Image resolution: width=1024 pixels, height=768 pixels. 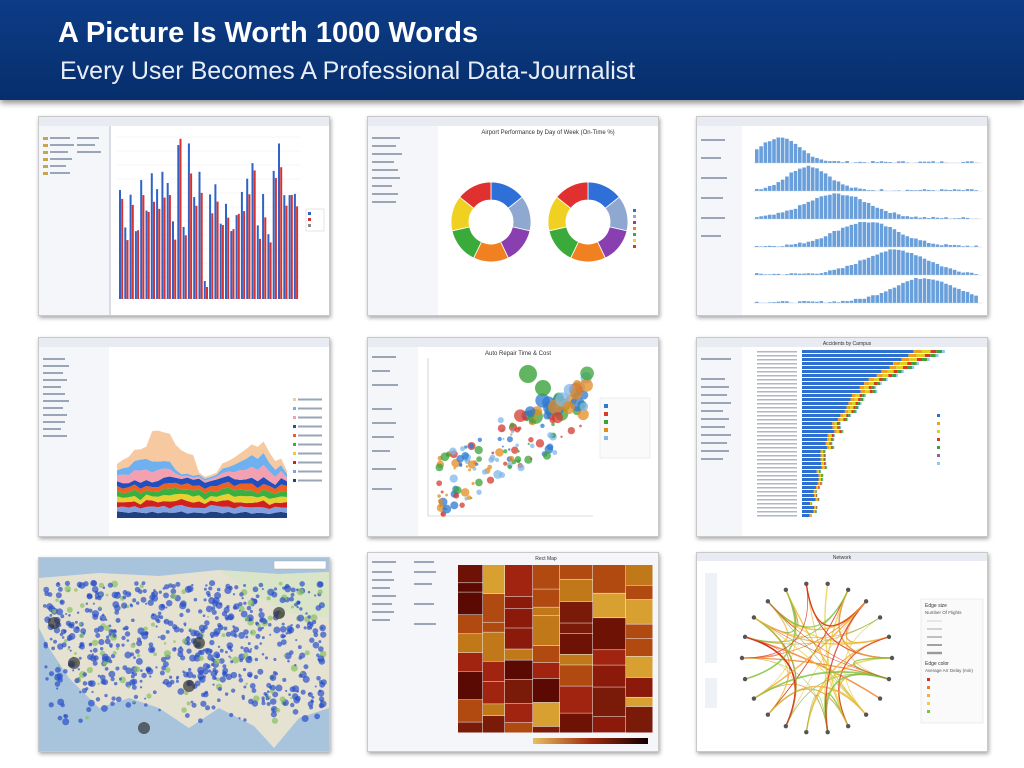 What do you see at coordinates (184, 437) in the screenshot?
I see `screenshot-stacked-area` at bounding box center [184, 437].